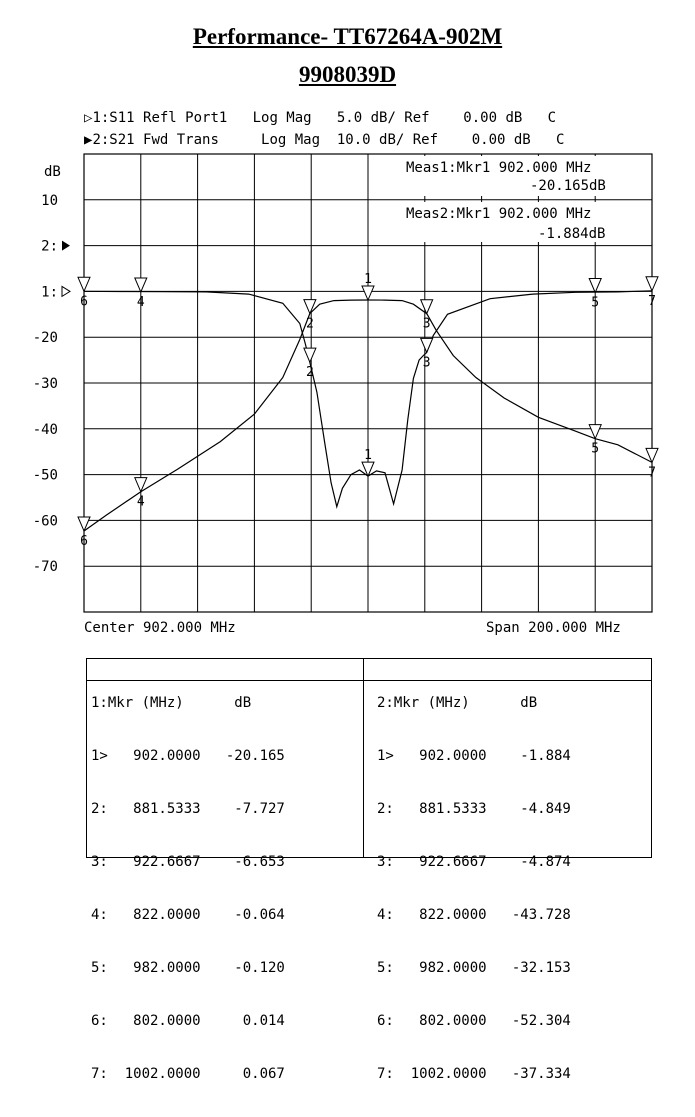 This screenshot has height=1117, width=695. I want to click on marker-4-s21-icon, so click(141, 485).